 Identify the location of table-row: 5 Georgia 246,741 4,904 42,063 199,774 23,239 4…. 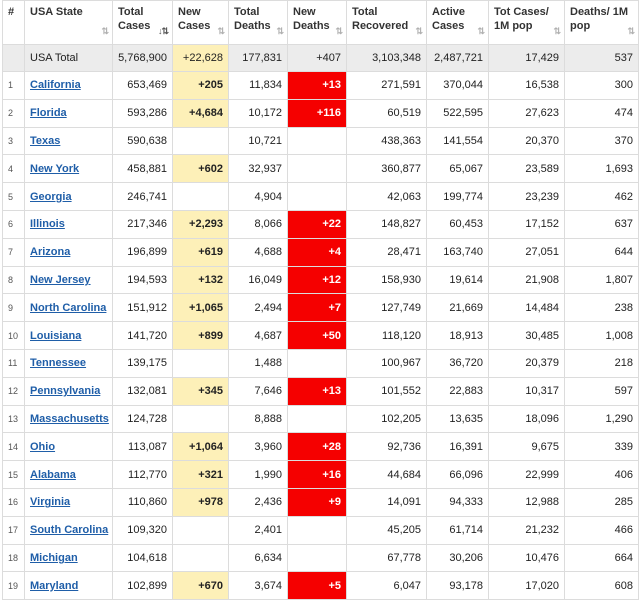
(320, 196).